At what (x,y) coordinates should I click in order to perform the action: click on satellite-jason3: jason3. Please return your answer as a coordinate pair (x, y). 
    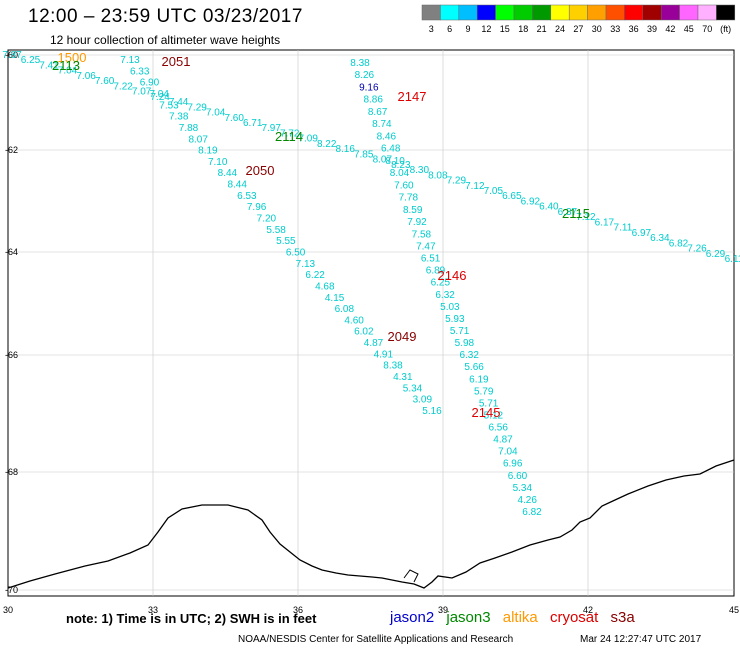
    Looking at the image, I should click on (468, 617).